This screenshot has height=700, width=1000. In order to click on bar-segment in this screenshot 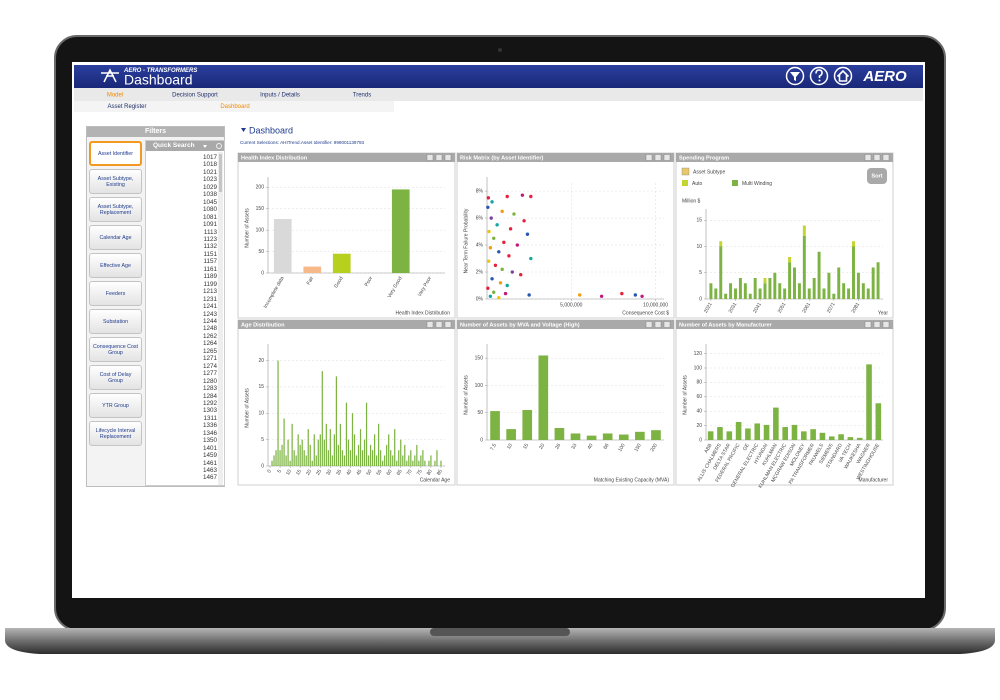, I will do `click(794, 283)`.